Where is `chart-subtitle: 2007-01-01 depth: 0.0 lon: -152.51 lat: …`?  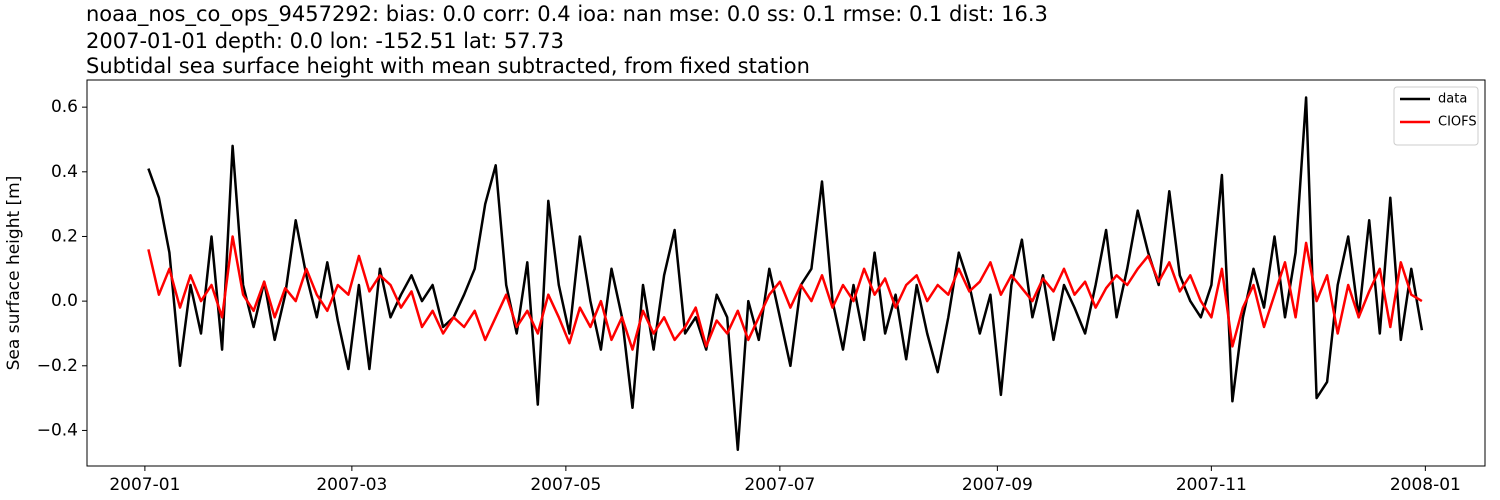
chart-subtitle: 2007-01-01 depth: 0.0 lon: -152.51 lat: … is located at coordinates (325, 41).